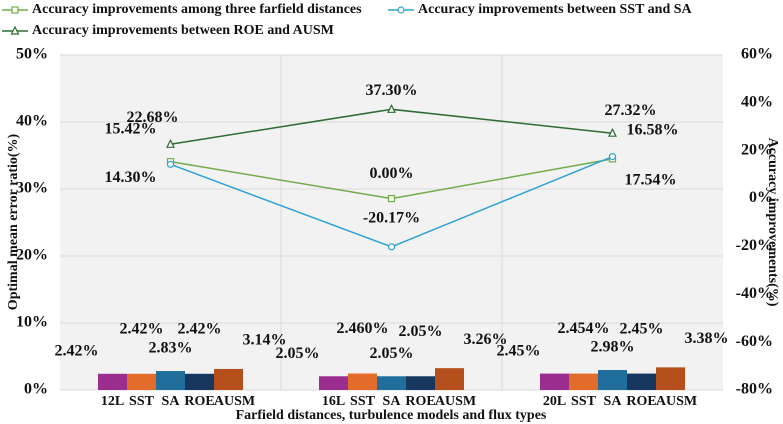 The width and height of the screenshot is (783, 424). Describe the element at coordinates (32, 188) in the screenshot. I see `y-tick-label: 30%` at that location.